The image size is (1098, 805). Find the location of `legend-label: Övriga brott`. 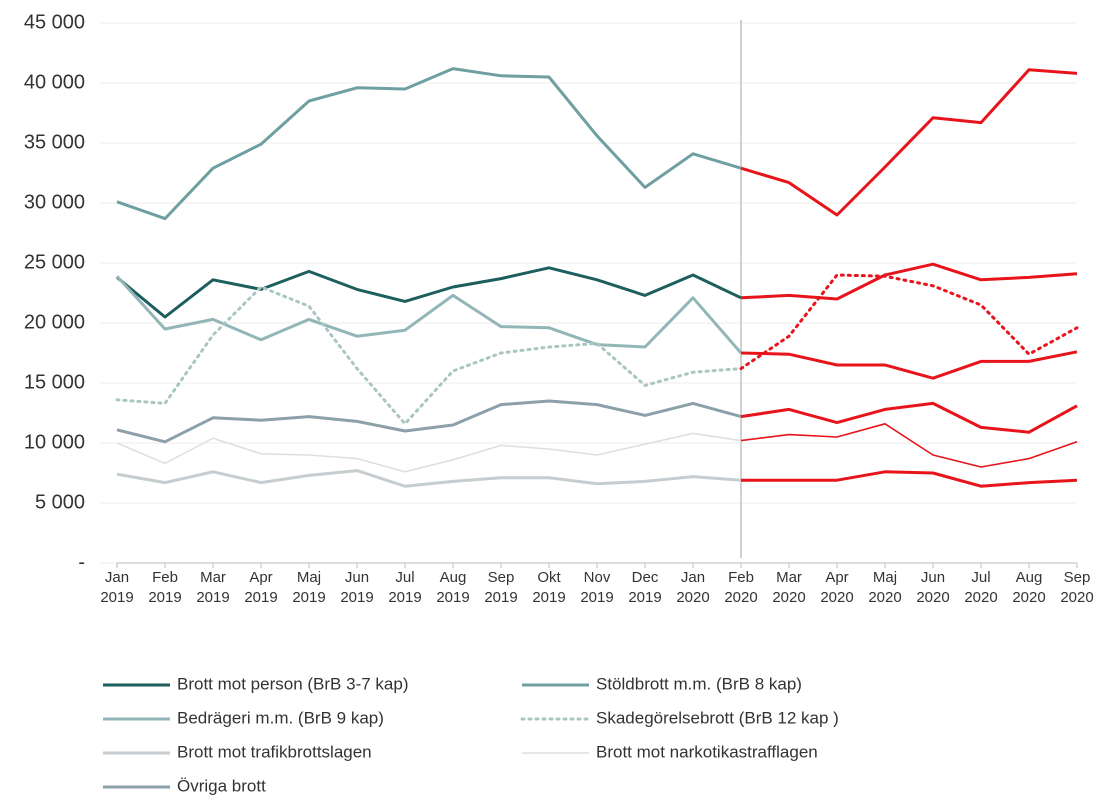

legend-label: Övriga brott is located at coordinates (221, 785).